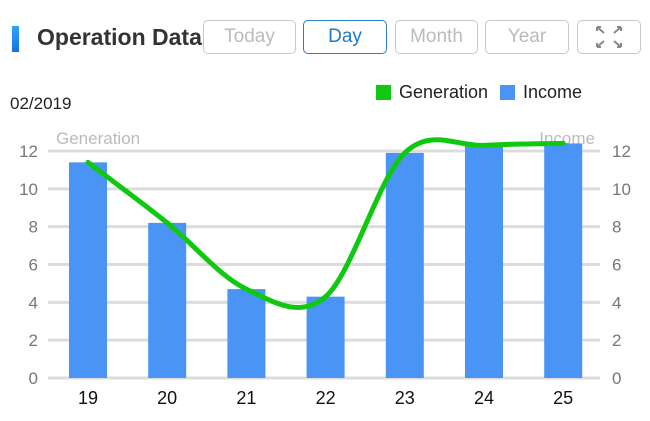  I want to click on x-tick: 21, so click(246, 398).